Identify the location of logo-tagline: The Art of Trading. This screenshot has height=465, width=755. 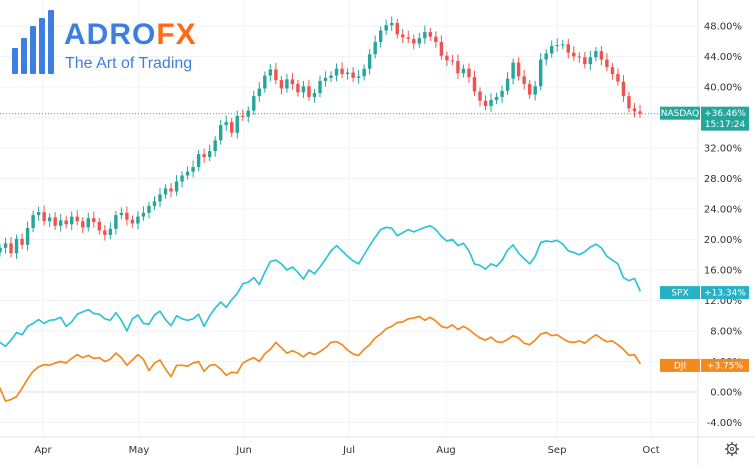
(129, 63).